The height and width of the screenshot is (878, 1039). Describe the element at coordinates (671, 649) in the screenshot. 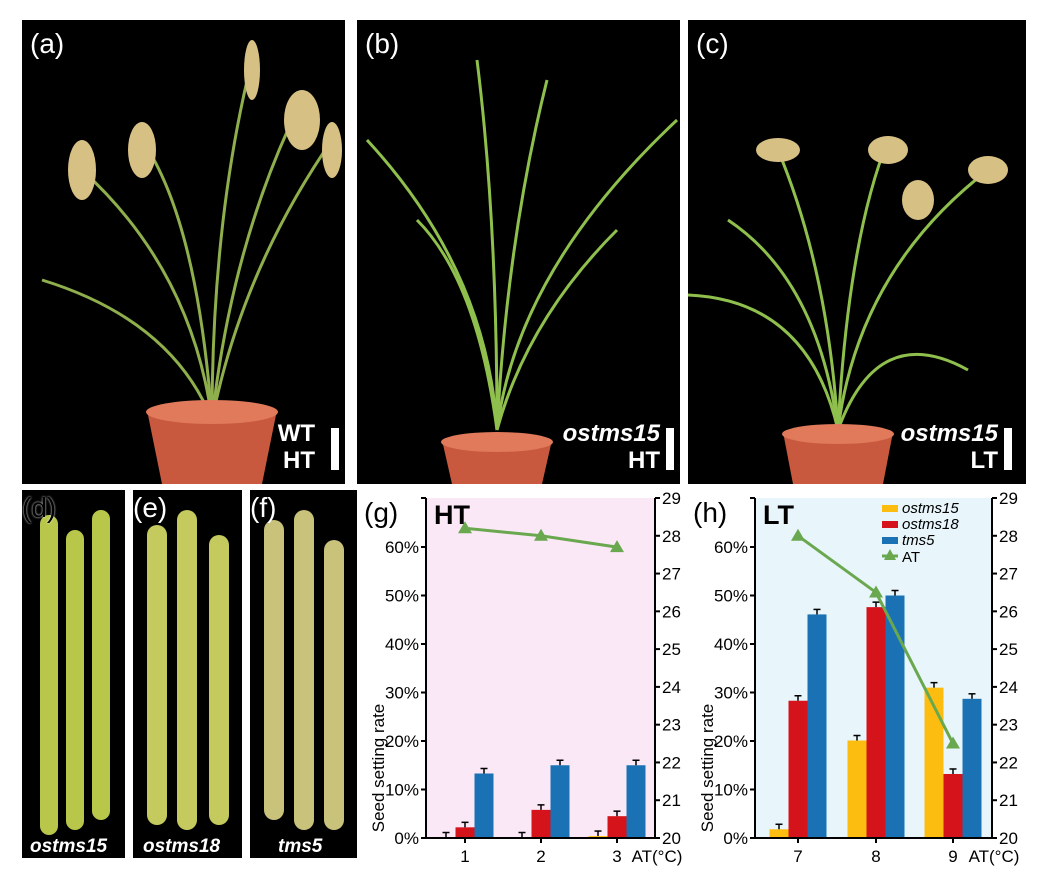

I see `y2-tick-label: 25` at that location.